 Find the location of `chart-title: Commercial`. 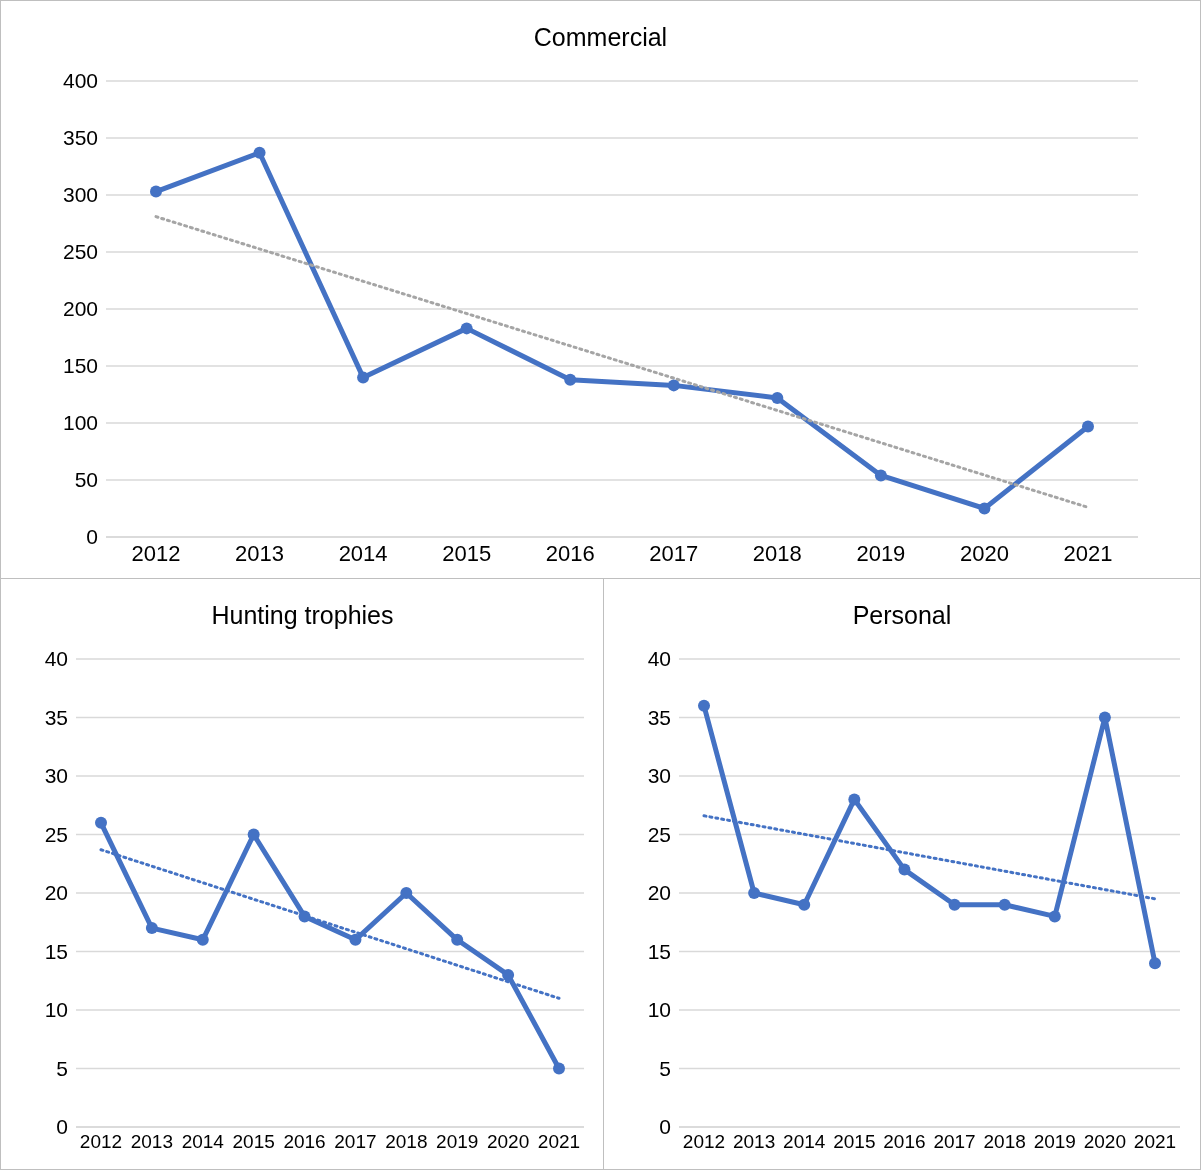

chart-title: Commercial is located at coordinates (600, 37).